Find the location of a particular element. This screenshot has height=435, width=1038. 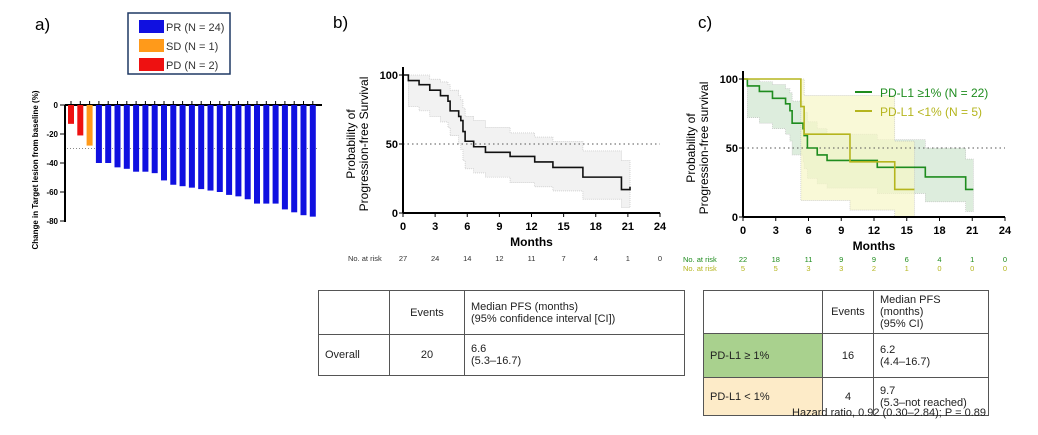

cell-median: 6.6 (5.3–16.7) is located at coordinates (574, 355).